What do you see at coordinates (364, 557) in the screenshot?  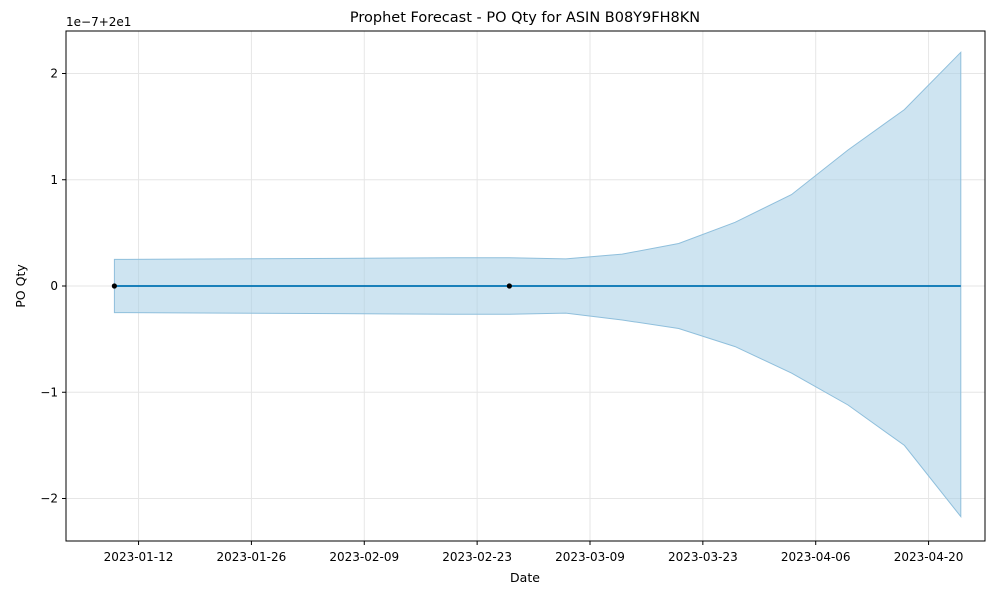 I see `x-tick-label: 2023-02-09` at bounding box center [364, 557].